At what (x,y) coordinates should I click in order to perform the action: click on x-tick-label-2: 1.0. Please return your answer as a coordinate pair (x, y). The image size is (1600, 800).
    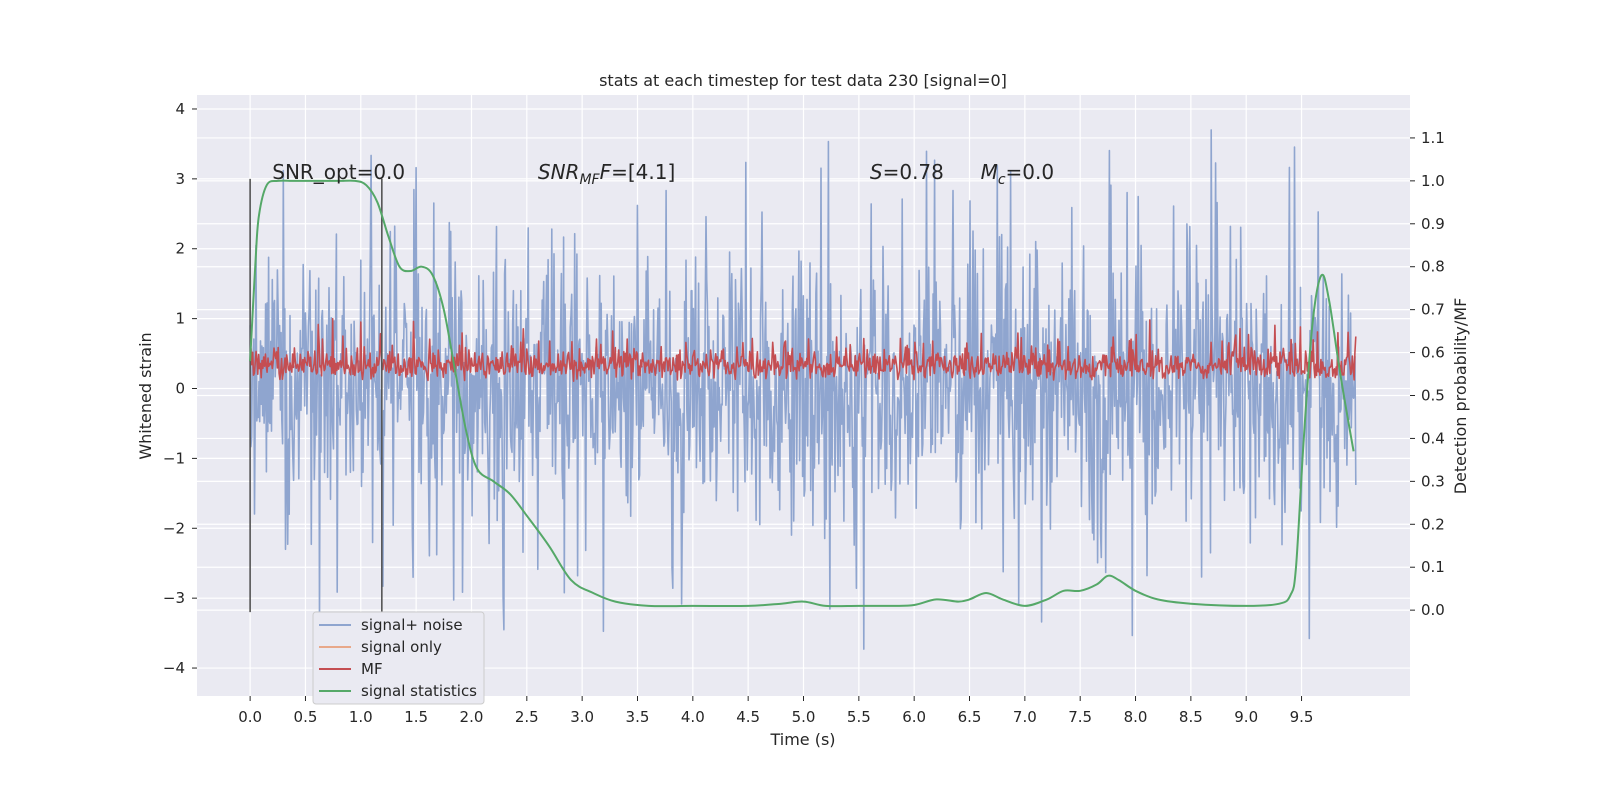
    Looking at the image, I should click on (361, 717).